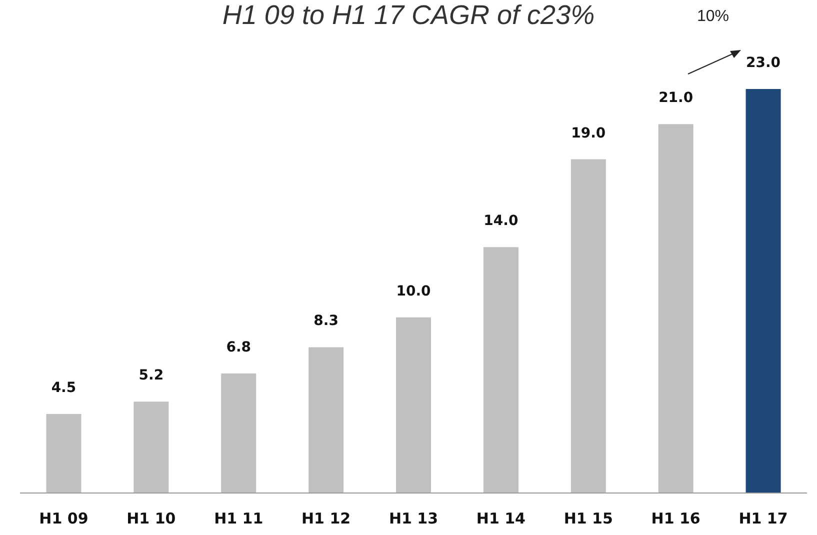 The width and height of the screenshot is (817, 535). What do you see at coordinates (326, 519) in the screenshot?
I see `x-tick-label: H1 12` at bounding box center [326, 519].